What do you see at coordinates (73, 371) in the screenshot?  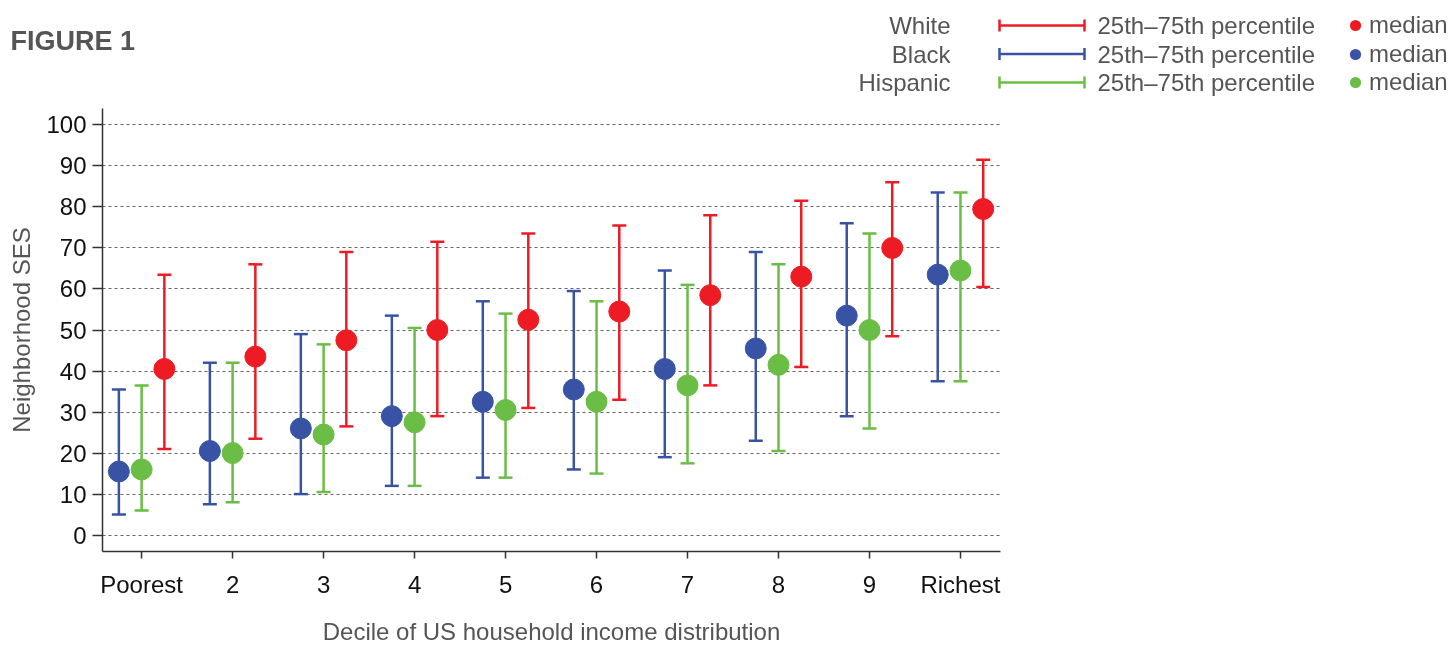 I see `y-tick-label: 40` at bounding box center [73, 371].